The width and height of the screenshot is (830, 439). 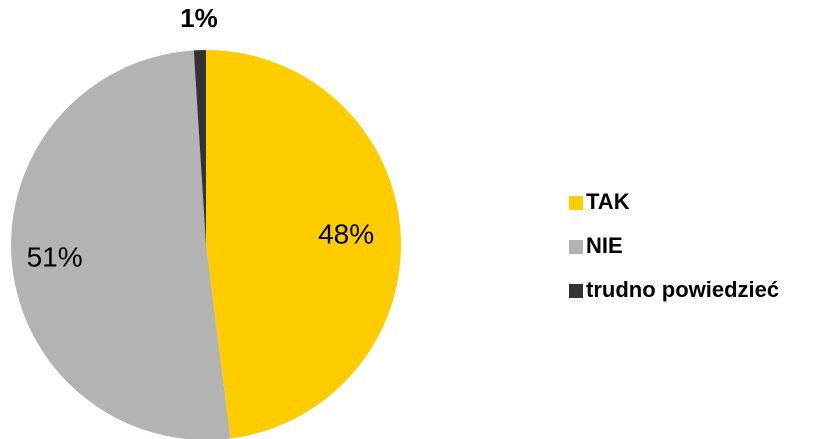 What do you see at coordinates (199, 18) in the screenshot?
I see `data-label-trudno-powiedziec: 1%` at bounding box center [199, 18].